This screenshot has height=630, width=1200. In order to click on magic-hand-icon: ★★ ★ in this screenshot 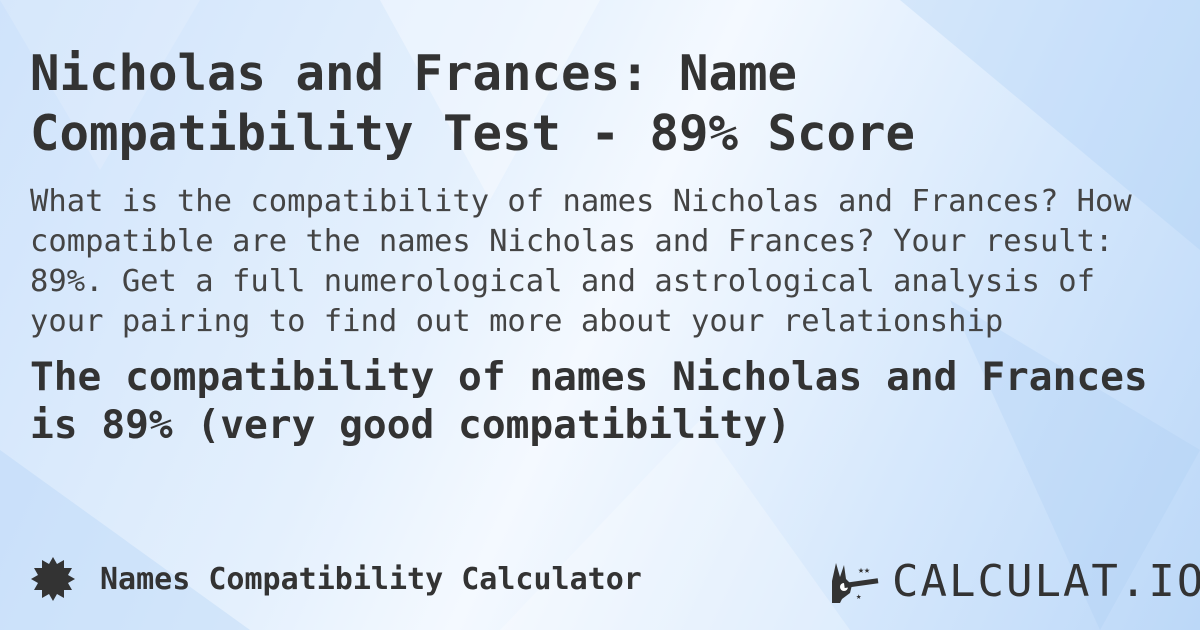, I will do `click(855, 582)`.